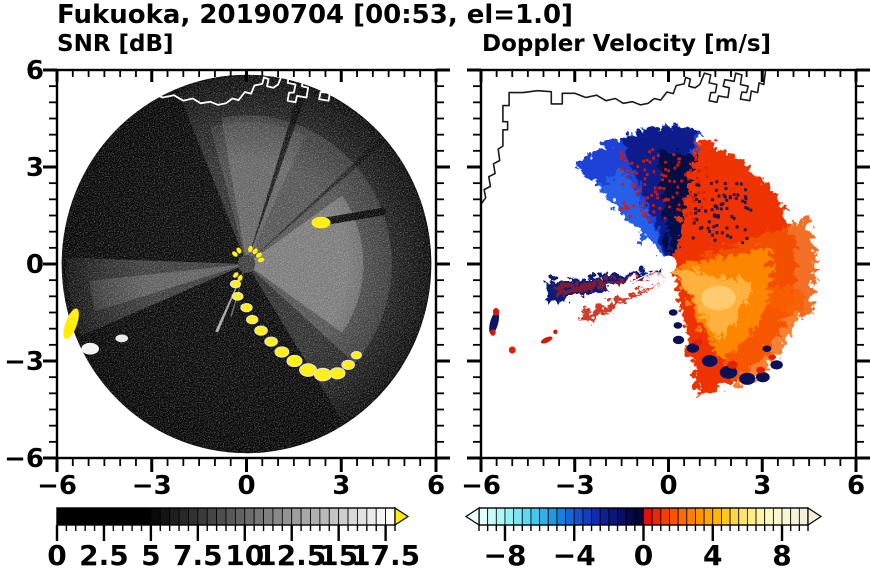 The image size is (870, 570). I want to click on colorbar-tick-label: 17.5, so click(385, 554).